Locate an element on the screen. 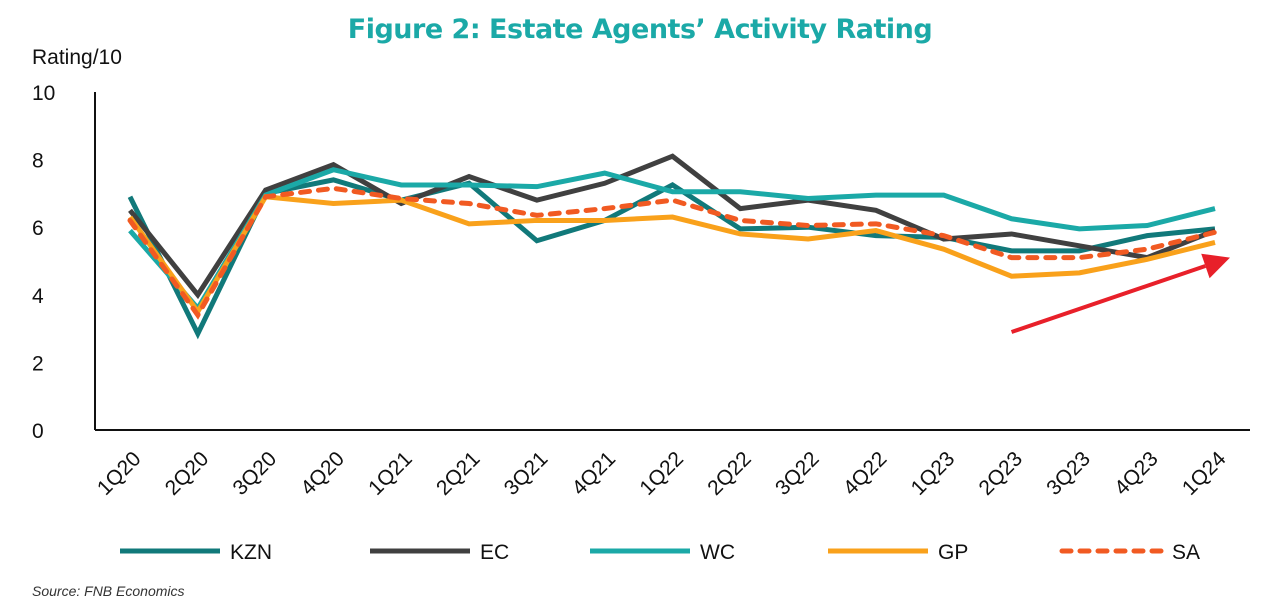  legend-label-kzn: KZN is located at coordinates (251, 552).